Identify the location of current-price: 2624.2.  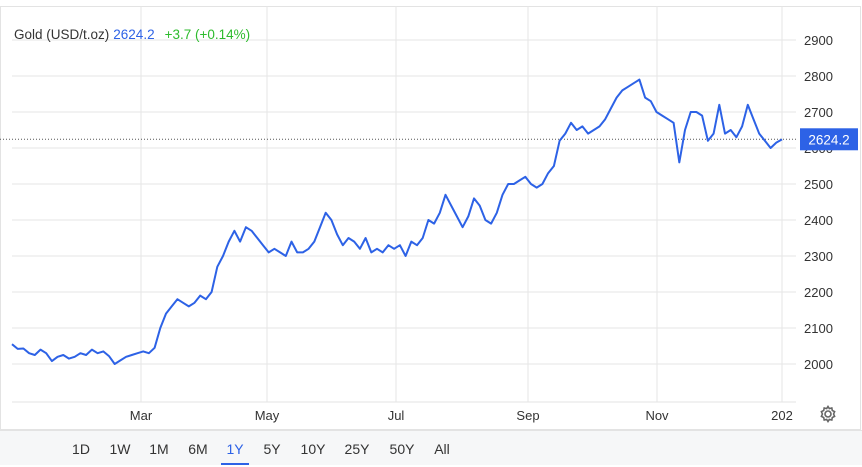
(134, 34).